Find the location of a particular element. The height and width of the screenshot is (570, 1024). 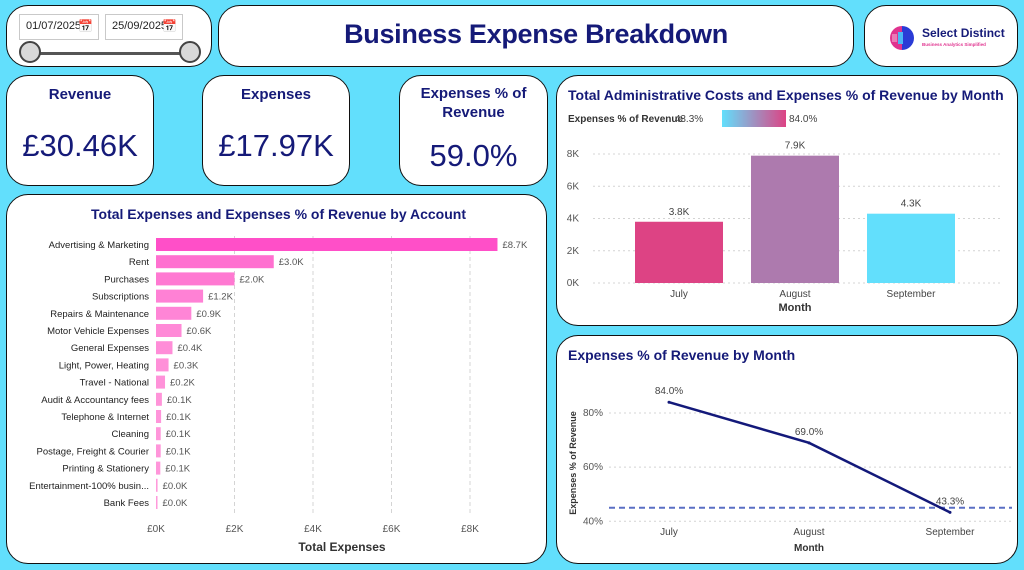

y-tick-label: 2K is located at coordinates (573, 251).